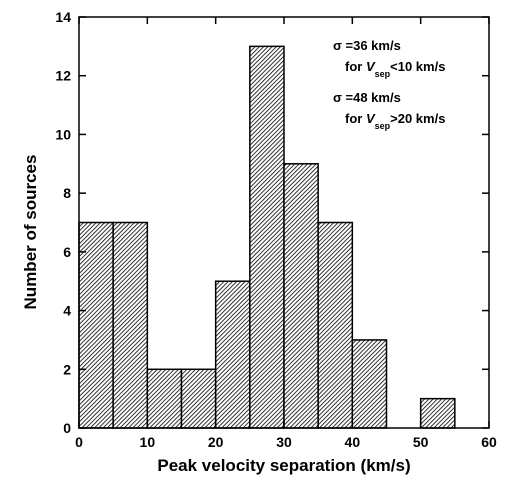 The height and width of the screenshot is (483, 517). I want to click on annotation-condition: for Vsep<10 km/s, so click(395, 69).